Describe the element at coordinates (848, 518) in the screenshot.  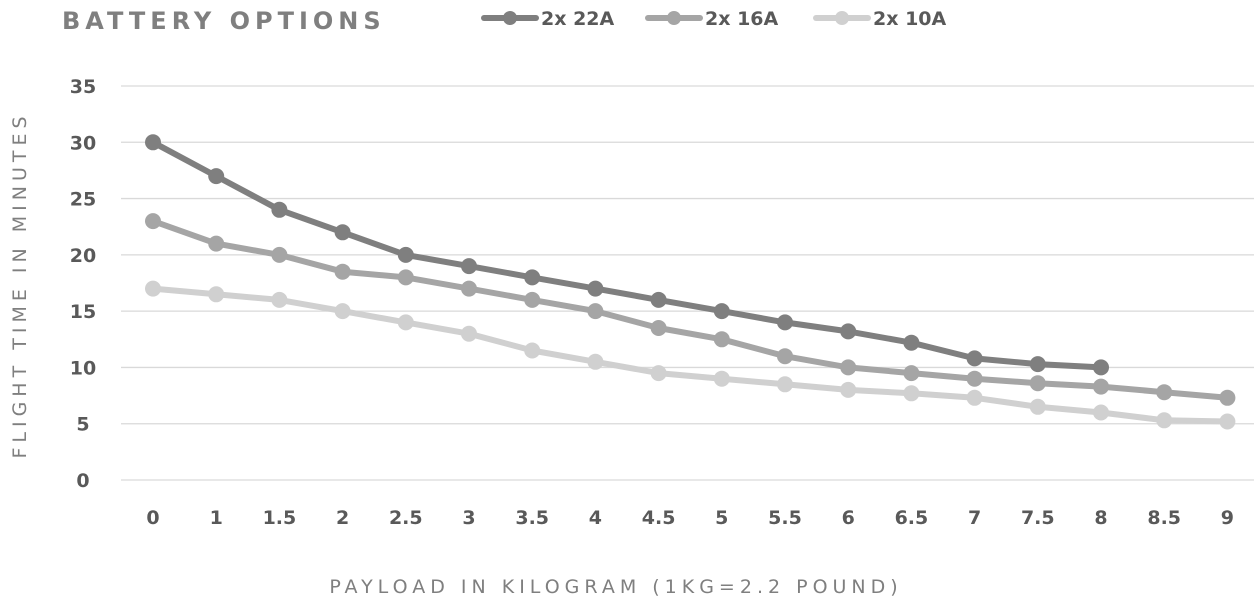
I see `x-tick-label: 6` at that location.